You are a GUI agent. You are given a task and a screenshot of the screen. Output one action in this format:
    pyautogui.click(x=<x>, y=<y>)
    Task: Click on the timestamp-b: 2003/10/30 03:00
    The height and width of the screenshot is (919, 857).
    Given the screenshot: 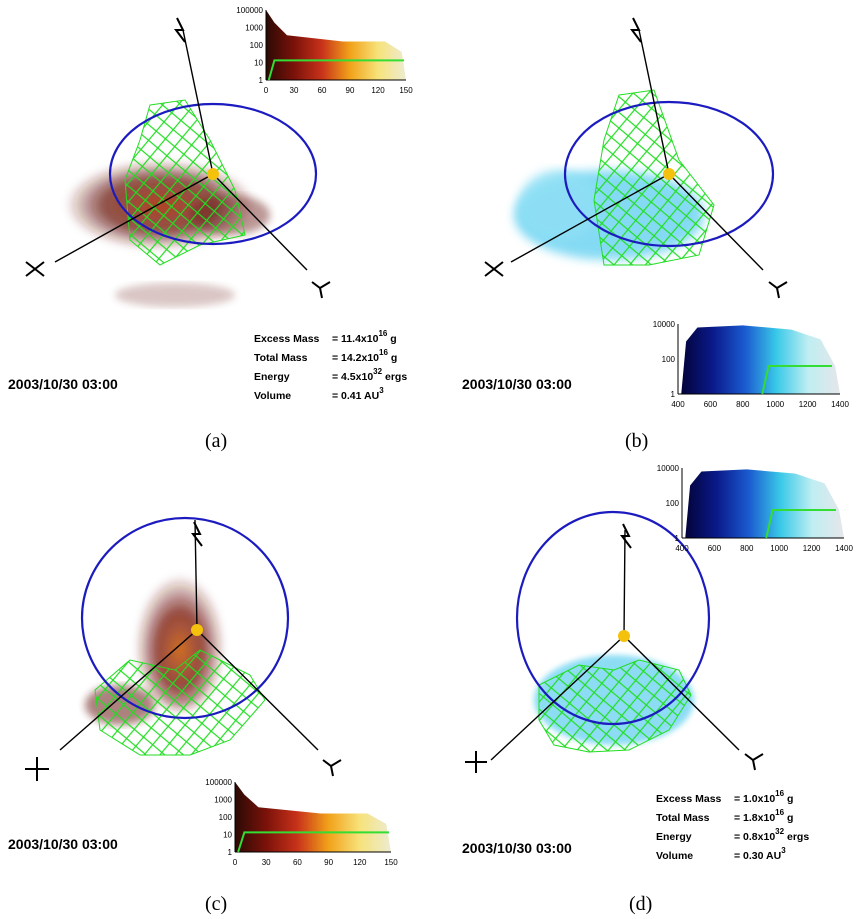 What is the action you would take?
    pyautogui.click(x=517, y=384)
    